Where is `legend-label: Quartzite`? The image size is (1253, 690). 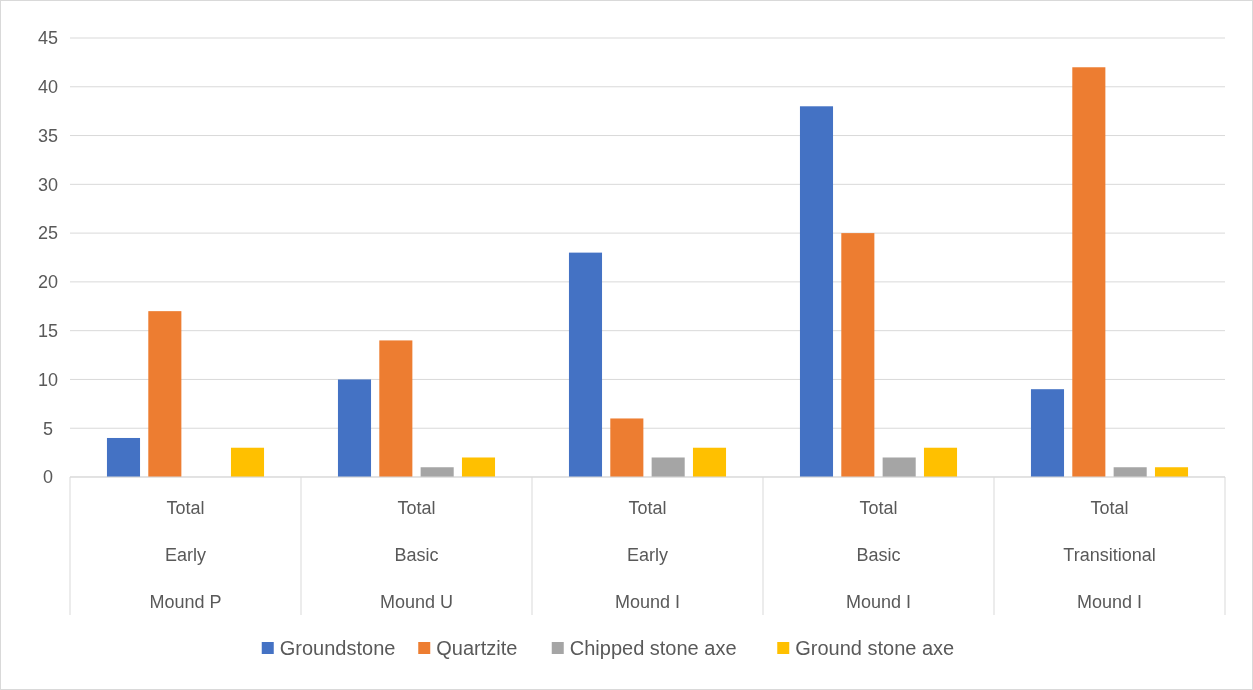
legend-label: Quartzite is located at coordinates (477, 648).